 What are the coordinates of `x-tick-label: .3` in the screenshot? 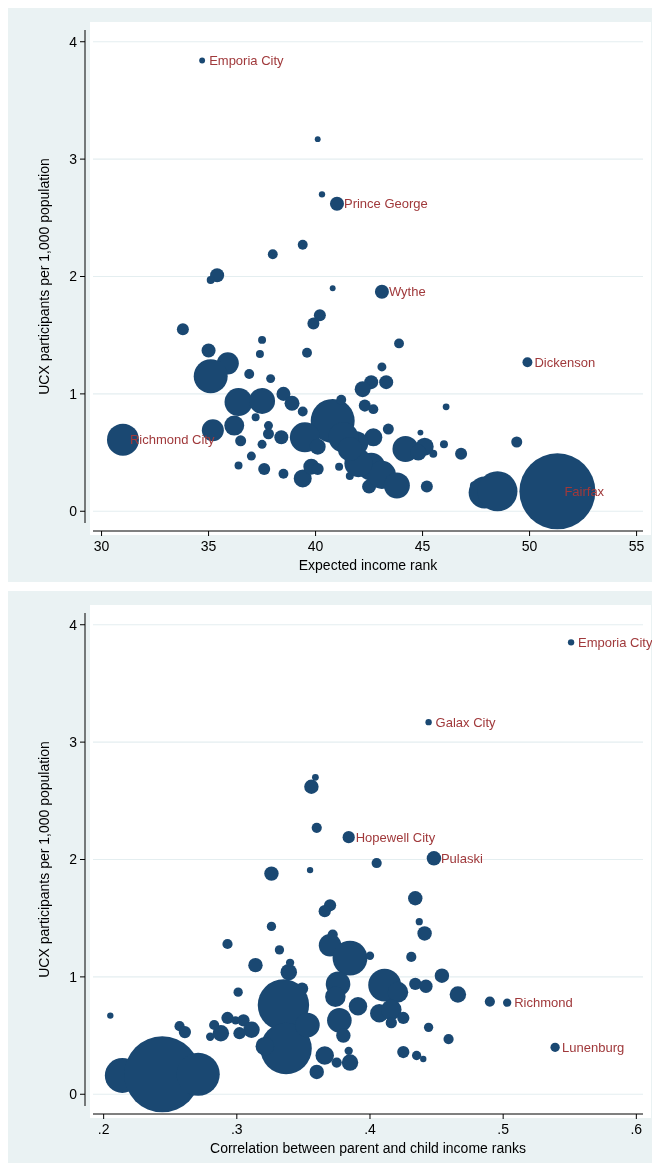 It's located at (236, 1129).